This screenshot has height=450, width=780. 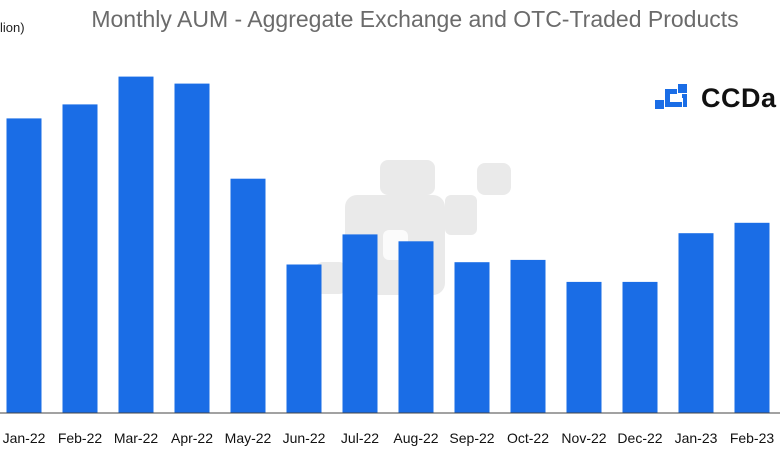 What do you see at coordinates (752, 438) in the screenshot?
I see `x-tick-label: Feb-23` at bounding box center [752, 438].